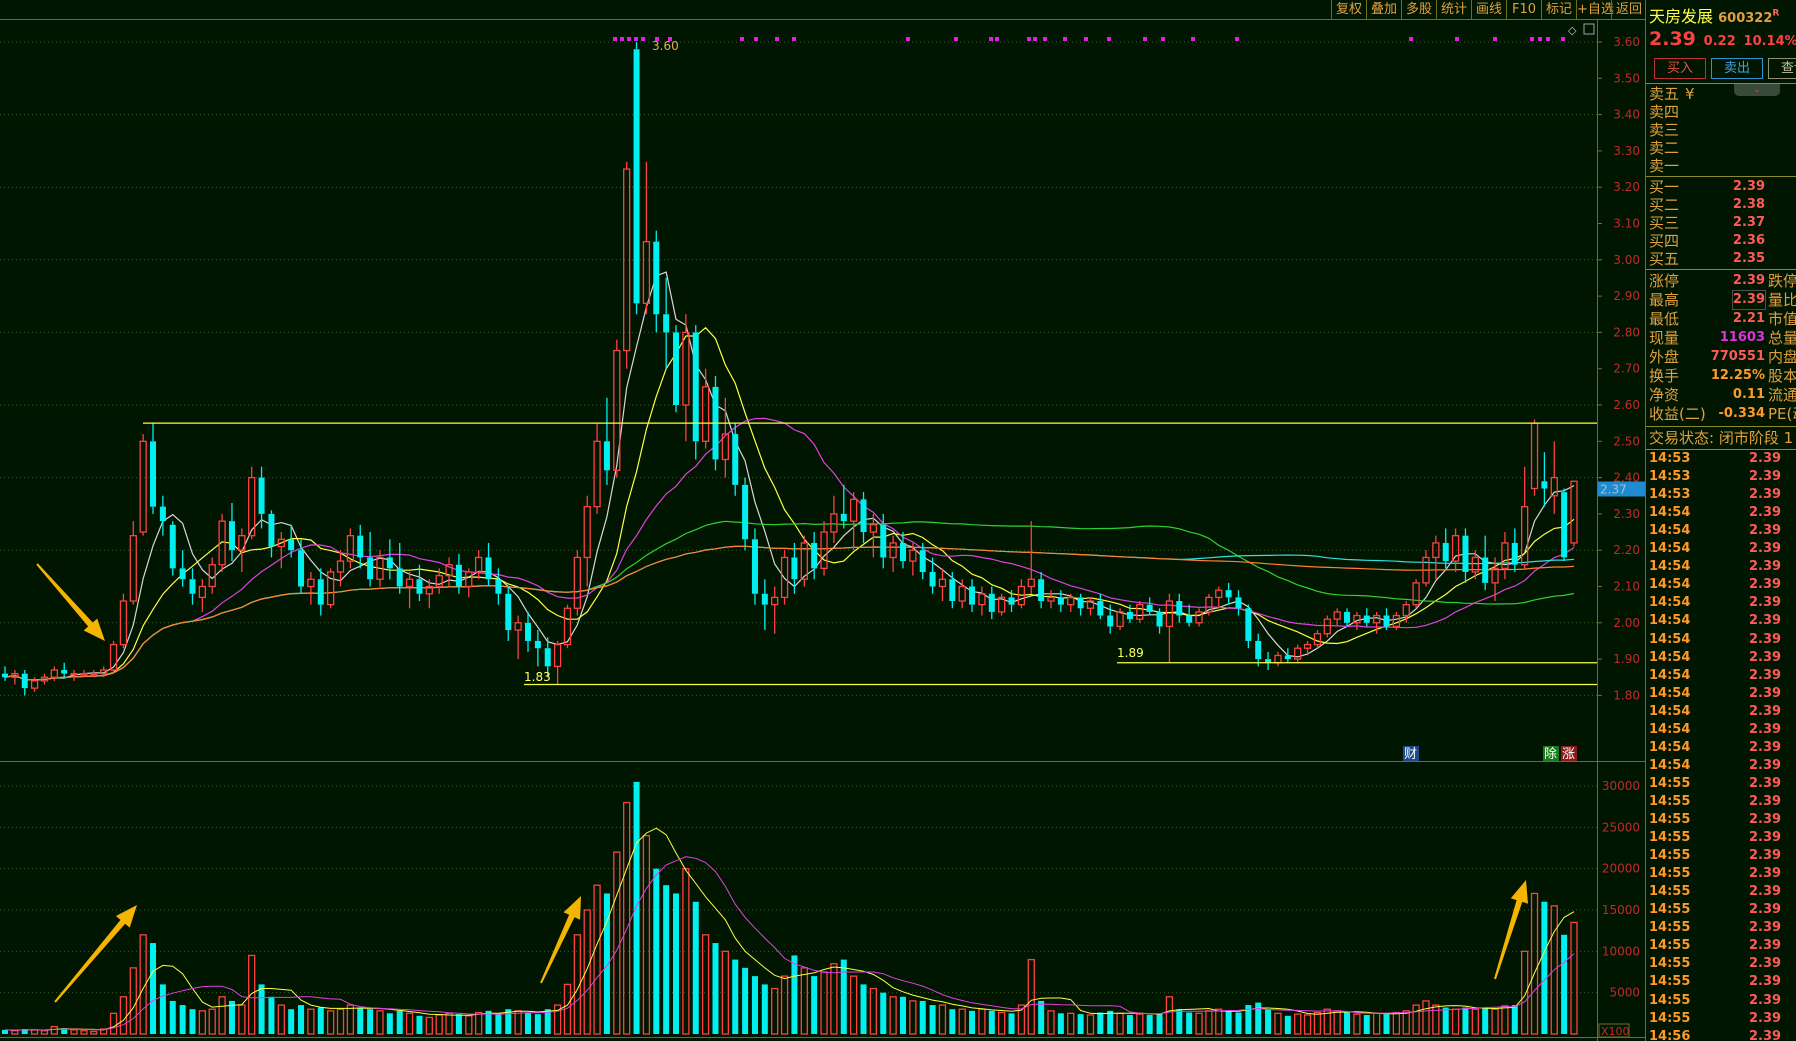 The height and width of the screenshot is (1041, 1796). What do you see at coordinates (1722, 94) in the screenshot?
I see `sell-level: 卖五 ¥` at bounding box center [1722, 94].